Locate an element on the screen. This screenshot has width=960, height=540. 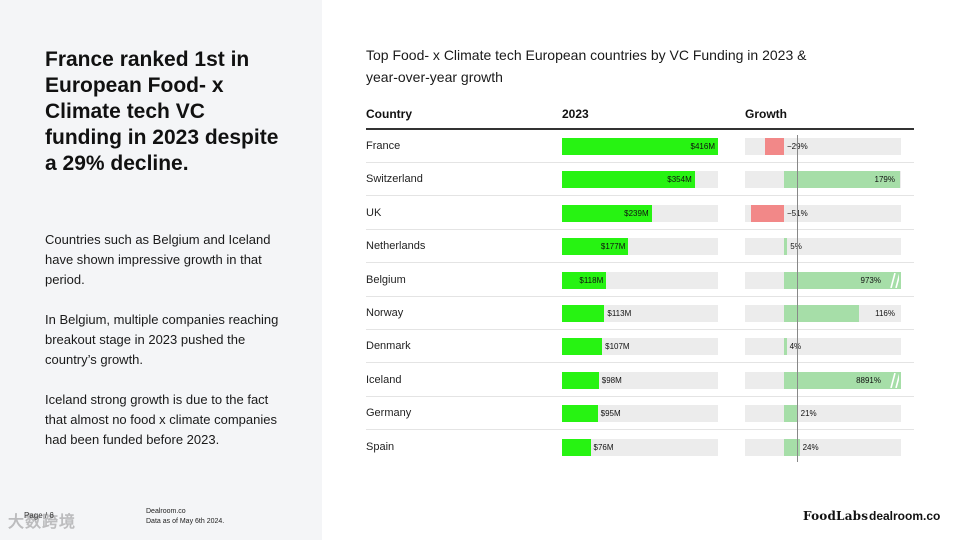
funding-track: $354M is located at coordinates (640, 180).